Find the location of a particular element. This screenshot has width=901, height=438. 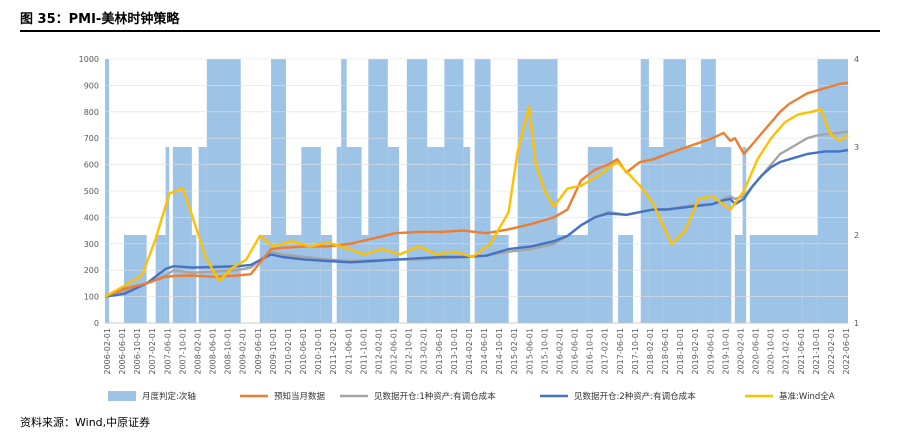

x-tick-label: 2019-10-01 is located at coordinates (725, 351).